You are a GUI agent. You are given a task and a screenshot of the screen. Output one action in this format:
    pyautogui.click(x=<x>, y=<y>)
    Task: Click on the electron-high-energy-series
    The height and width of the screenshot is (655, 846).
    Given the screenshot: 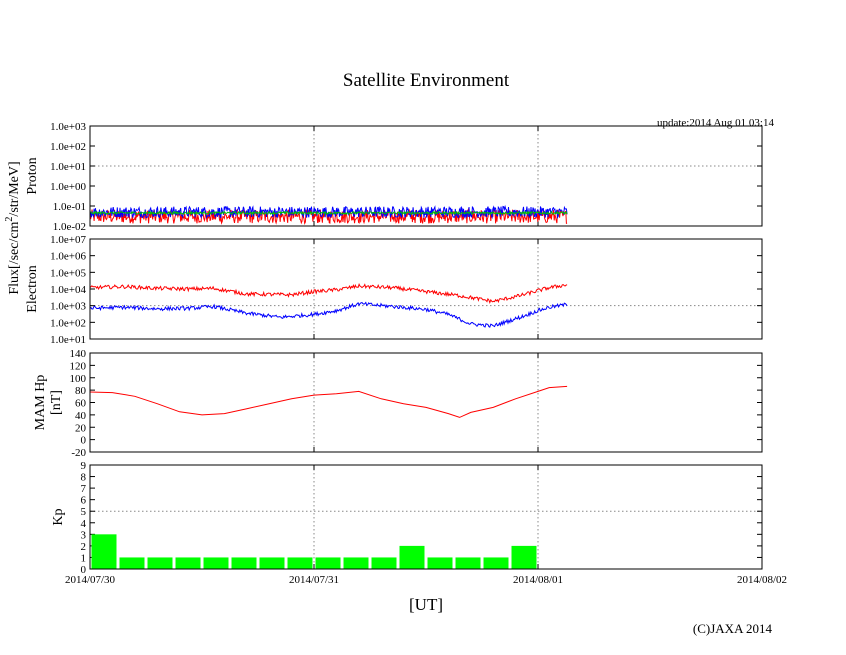 What is the action you would take?
    pyautogui.click(x=328, y=314)
    